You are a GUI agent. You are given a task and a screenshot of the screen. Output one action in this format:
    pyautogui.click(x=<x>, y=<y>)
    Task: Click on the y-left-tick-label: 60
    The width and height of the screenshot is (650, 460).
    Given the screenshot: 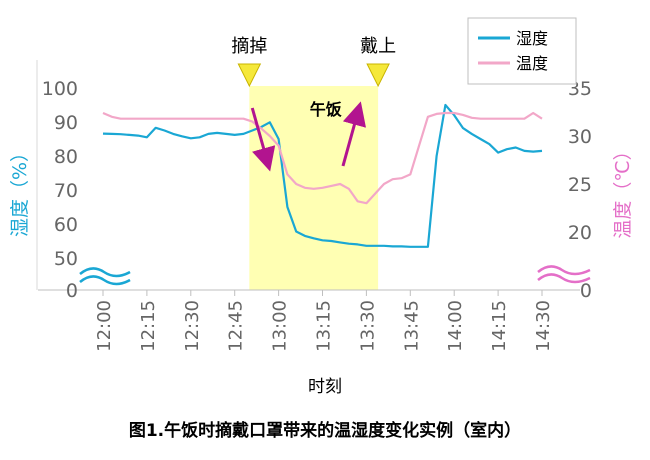 What is the action you would take?
    pyautogui.click(x=66, y=225)
    